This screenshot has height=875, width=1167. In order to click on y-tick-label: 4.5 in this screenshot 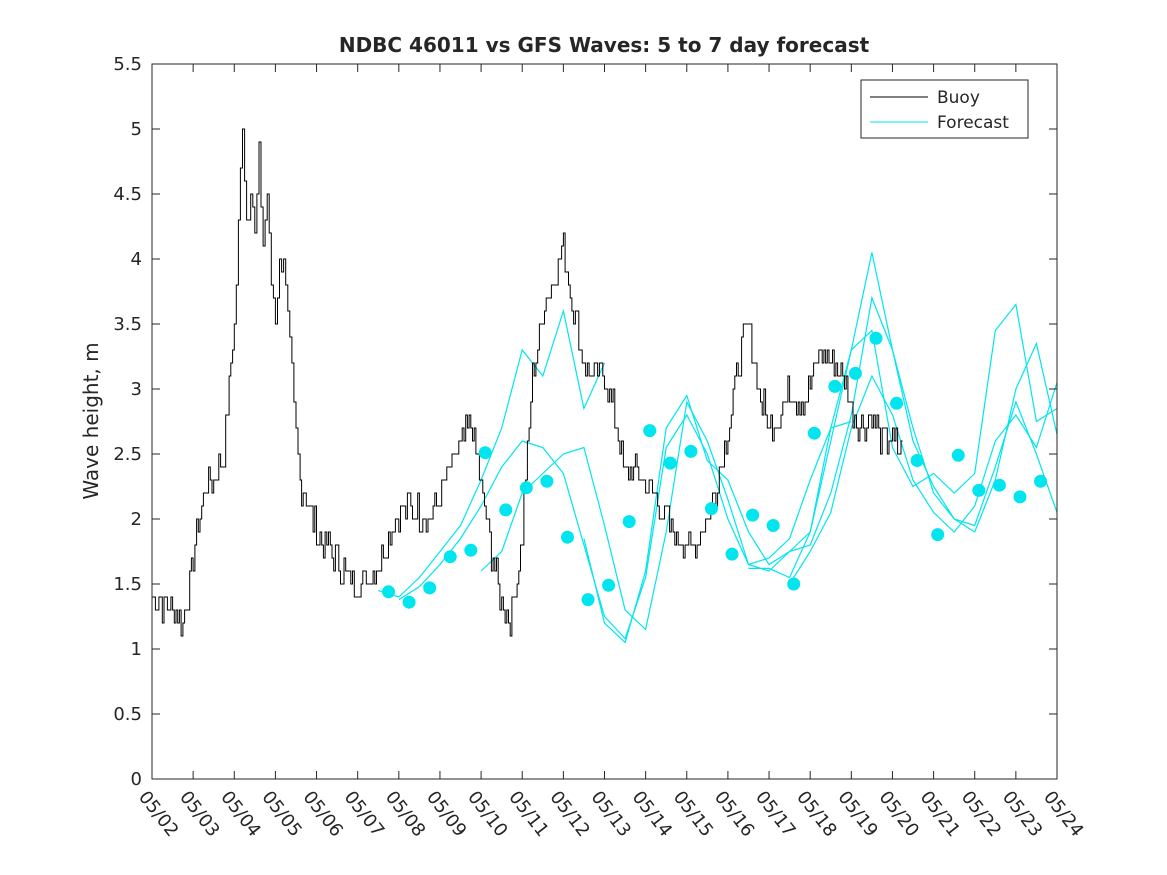, I will do `click(127, 194)`.